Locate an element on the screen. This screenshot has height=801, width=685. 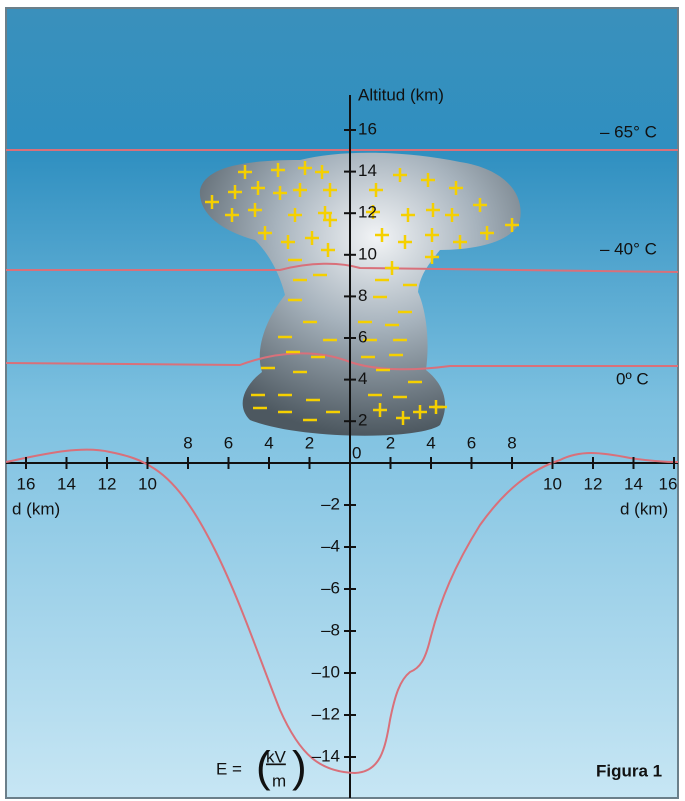
depth-label: –4 is located at coordinates (330, 545).